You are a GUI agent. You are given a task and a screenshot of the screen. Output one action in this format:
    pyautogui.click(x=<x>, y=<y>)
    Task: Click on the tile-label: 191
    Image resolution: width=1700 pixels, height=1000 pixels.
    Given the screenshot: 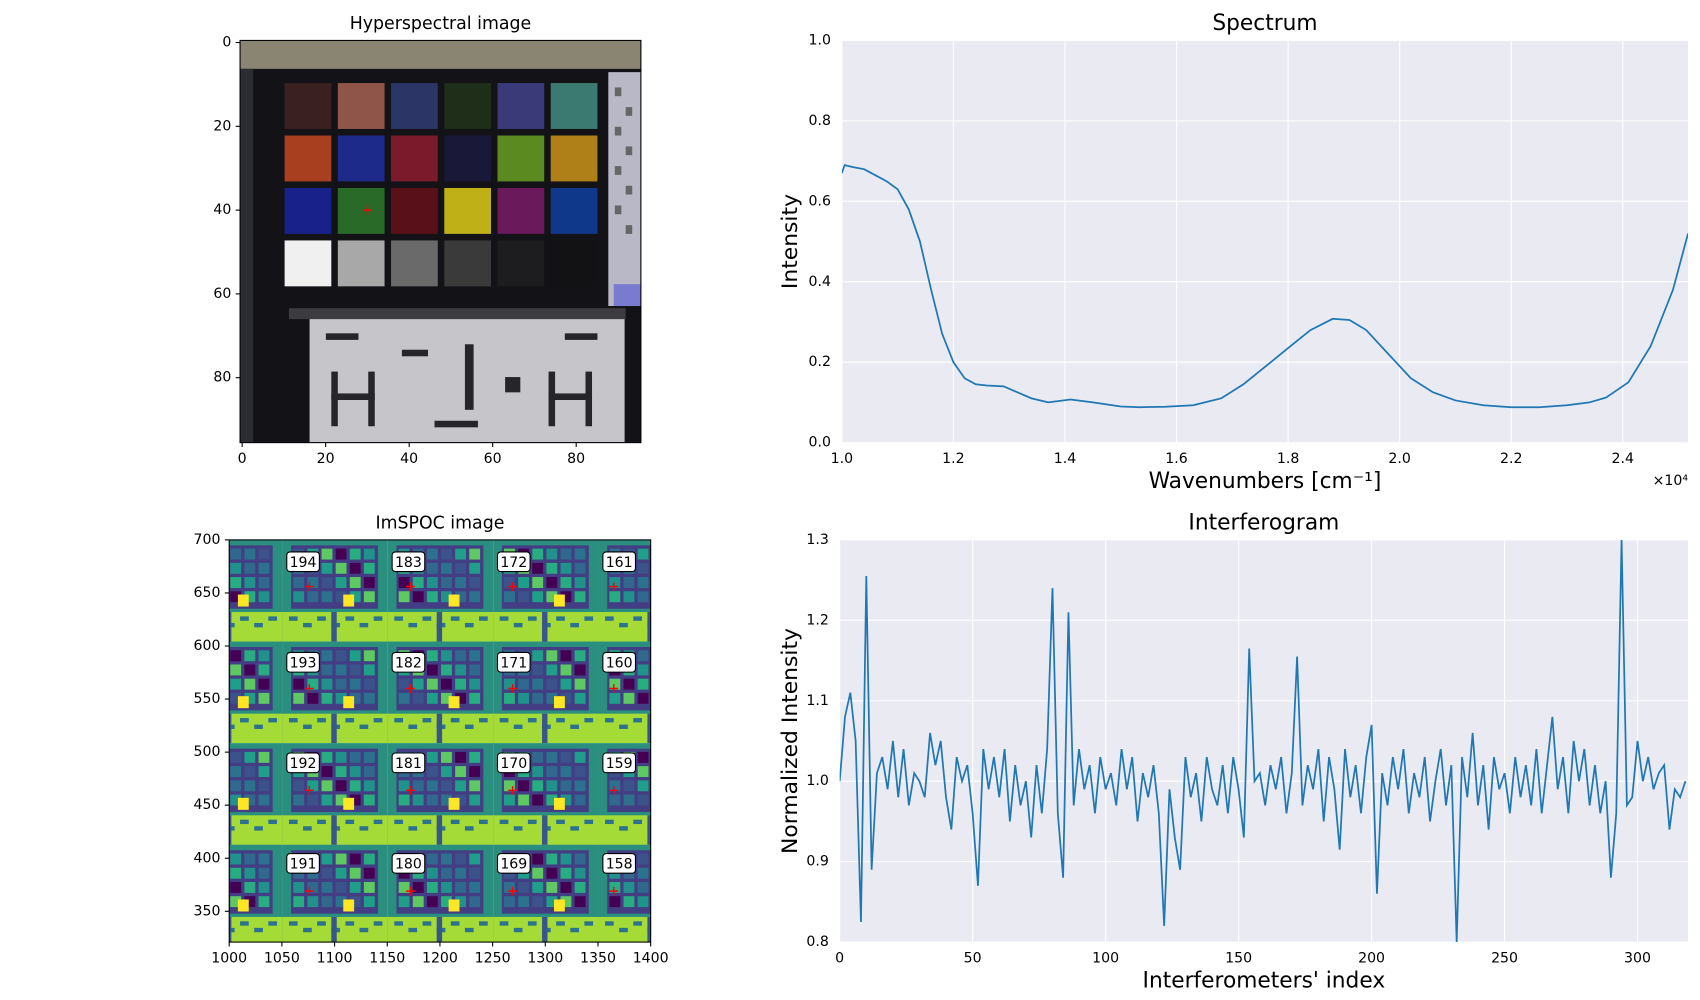 What is the action you would take?
    pyautogui.click(x=303, y=864)
    